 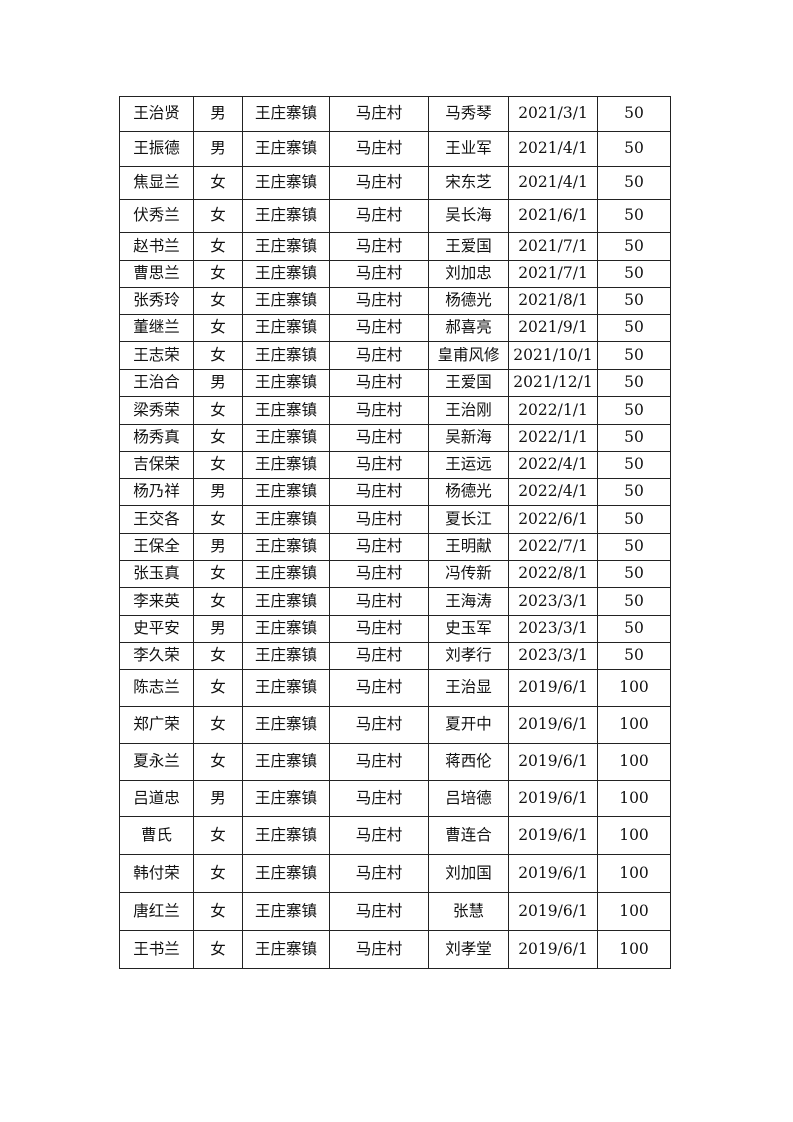 I want to click on table-row: 杨乃祥男王庄寨镇 马庄村 杨德光 2022/4/1 50, so click(x=395, y=492).